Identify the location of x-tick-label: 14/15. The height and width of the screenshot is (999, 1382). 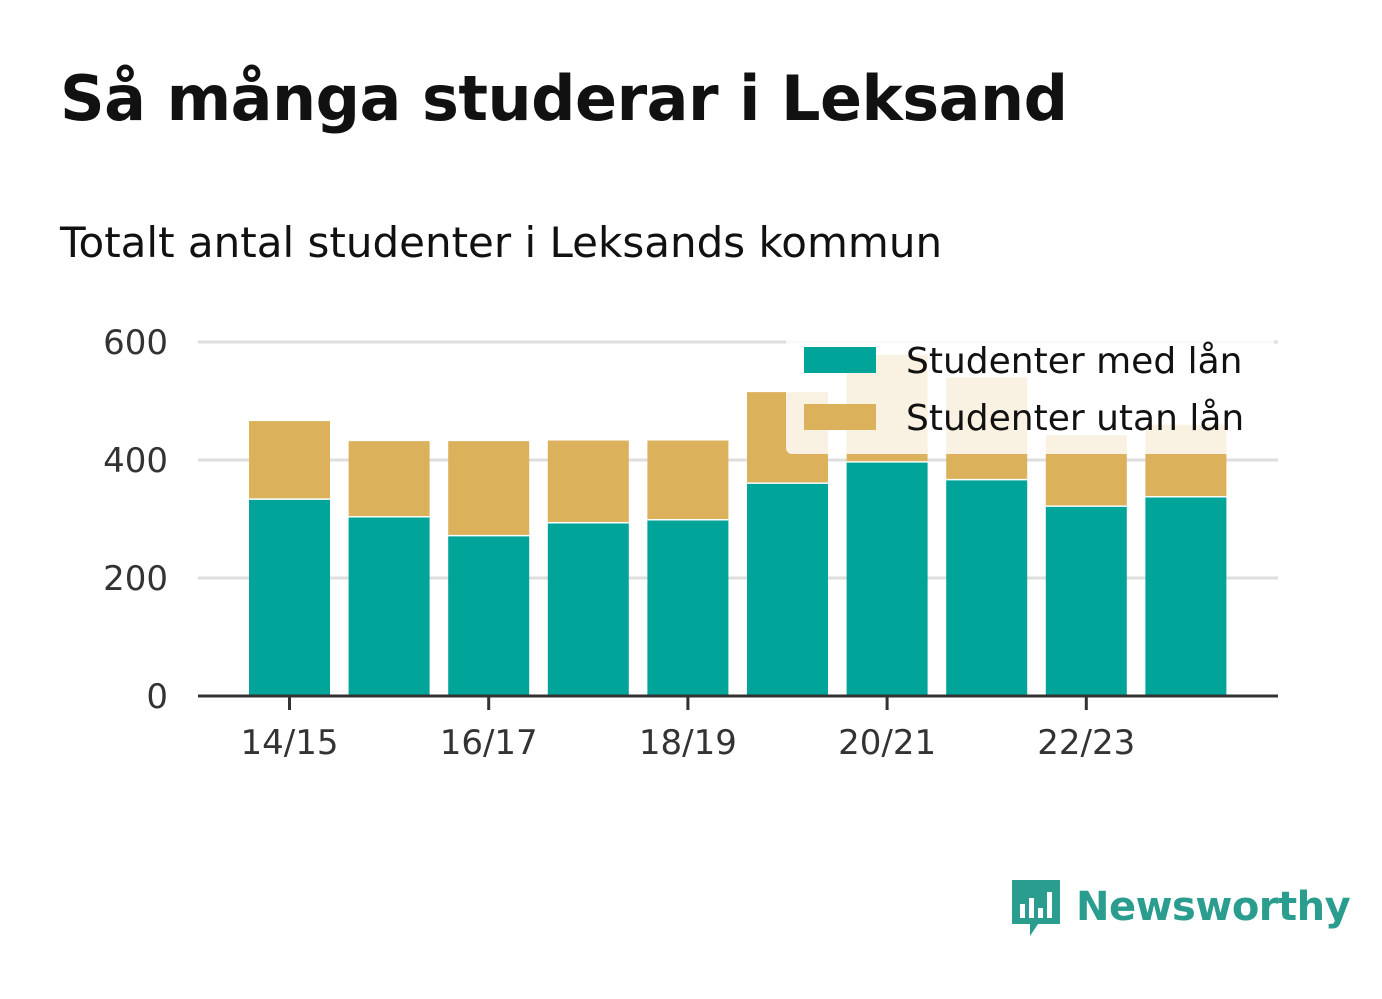
(290, 743).